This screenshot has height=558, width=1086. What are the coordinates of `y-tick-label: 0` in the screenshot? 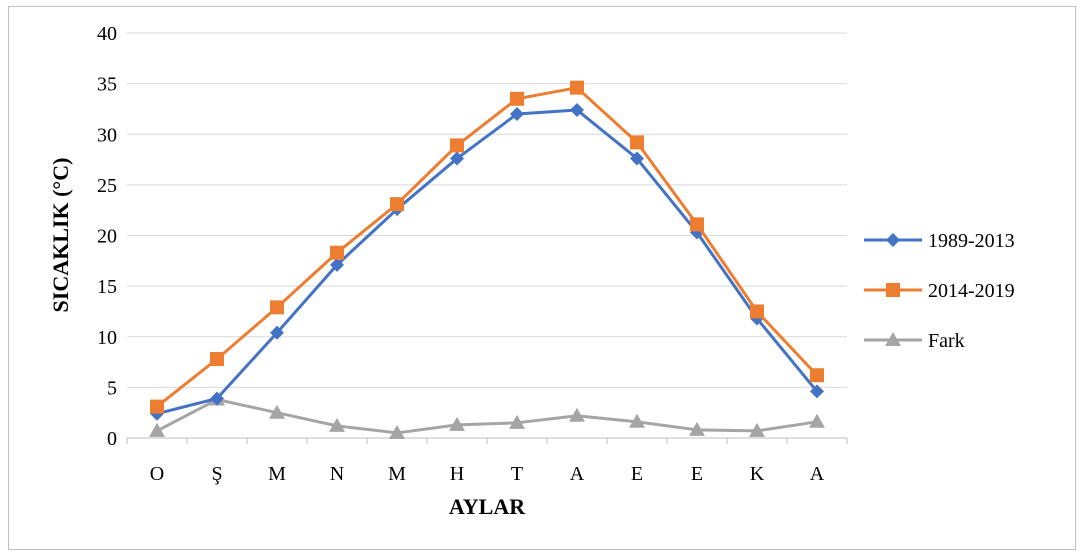 It's located at (112, 439).